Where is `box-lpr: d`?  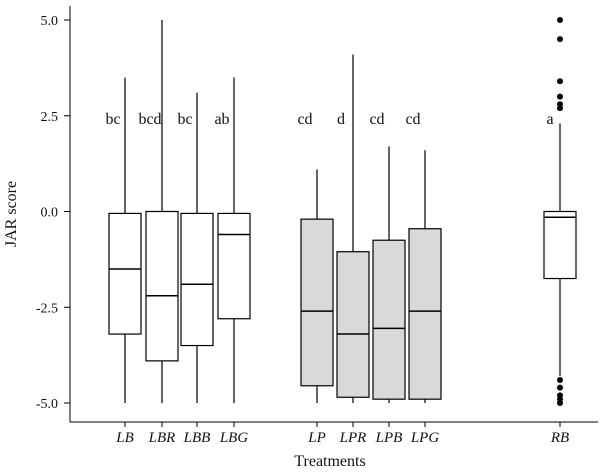
box-lpr: d is located at coordinates (353, 228).